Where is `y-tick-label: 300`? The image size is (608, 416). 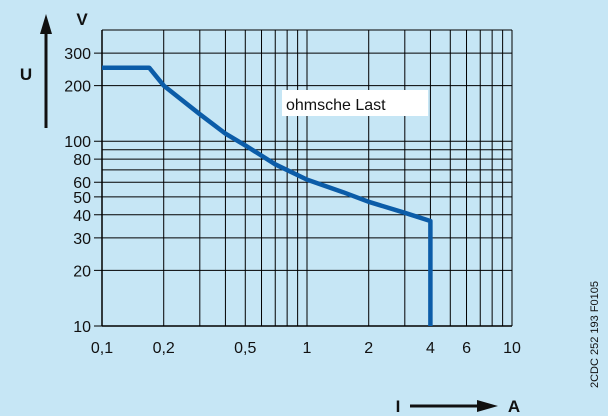 y-tick-label: 300 is located at coordinates (77, 54).